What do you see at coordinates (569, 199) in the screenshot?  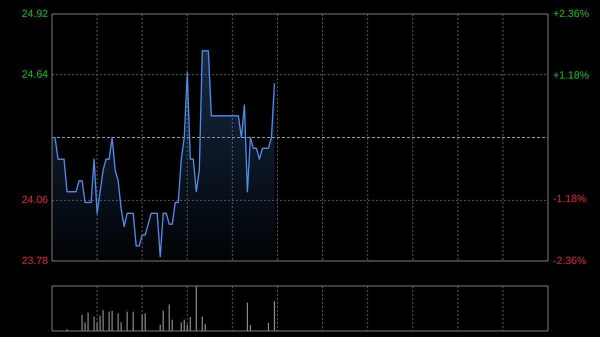 I see `y2-tick-label: -1.18%` at bounding box center [569, 199].